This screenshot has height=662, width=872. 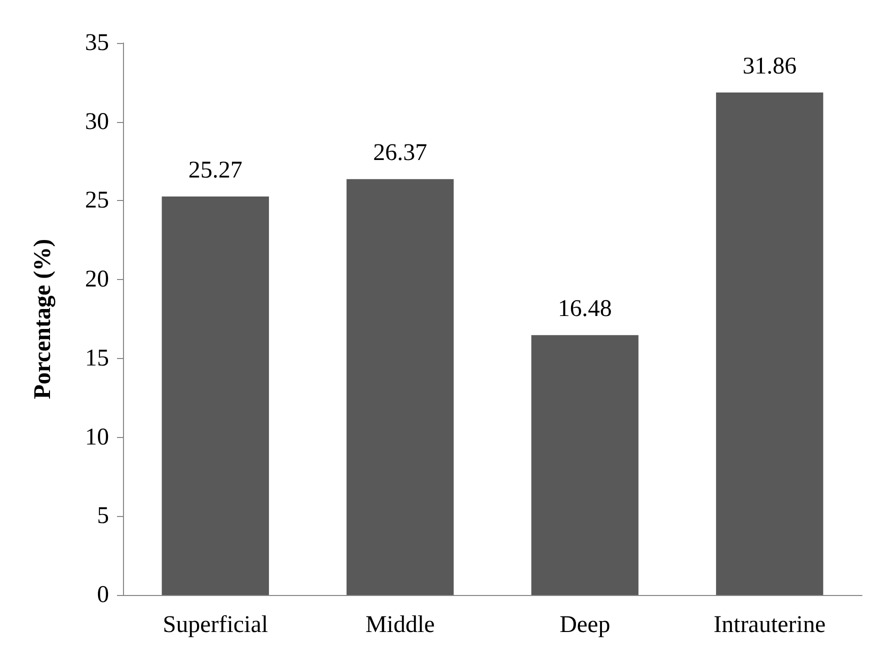 I want to click on y-tick-label: 25, so click(x=97, y=201).